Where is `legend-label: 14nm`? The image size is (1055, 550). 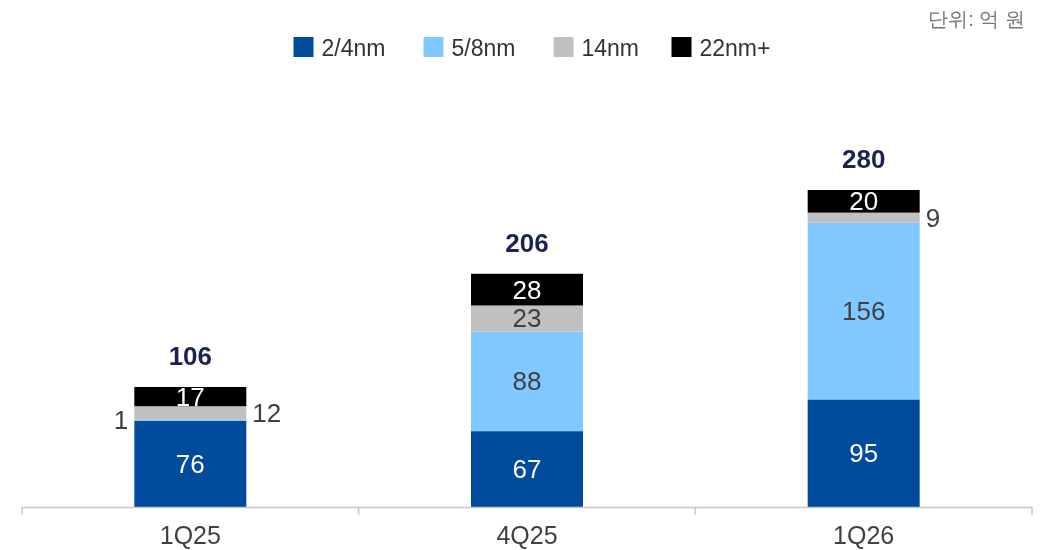
legend-label: 14nm is located at coordinates (610, 48).